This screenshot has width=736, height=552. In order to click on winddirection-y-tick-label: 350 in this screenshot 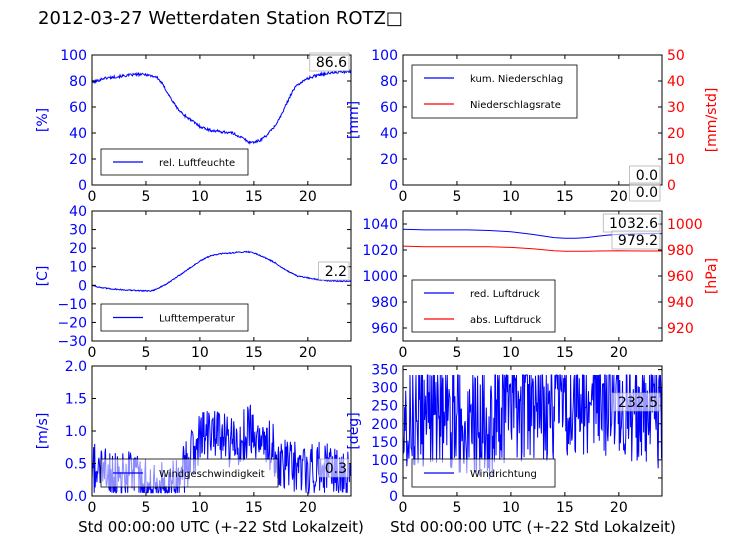, I will do `click(384, 371)`.